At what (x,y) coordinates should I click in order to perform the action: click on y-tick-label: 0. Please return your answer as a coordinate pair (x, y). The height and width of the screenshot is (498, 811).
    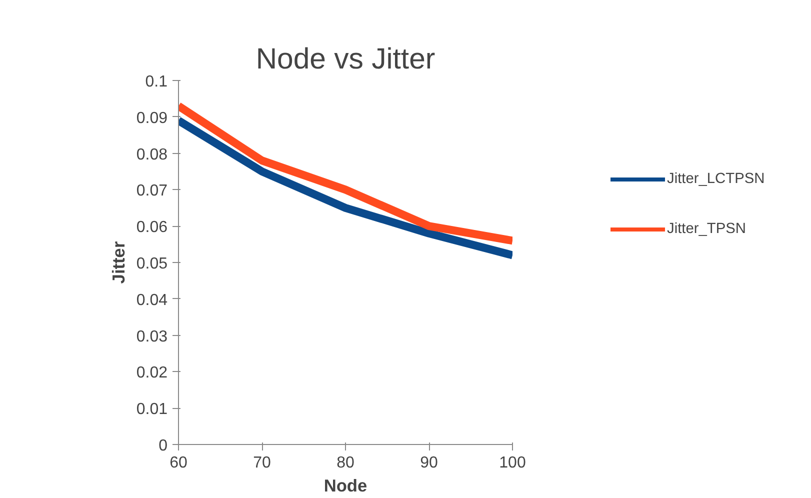
    Looking at the image, I should click on (163, 446).